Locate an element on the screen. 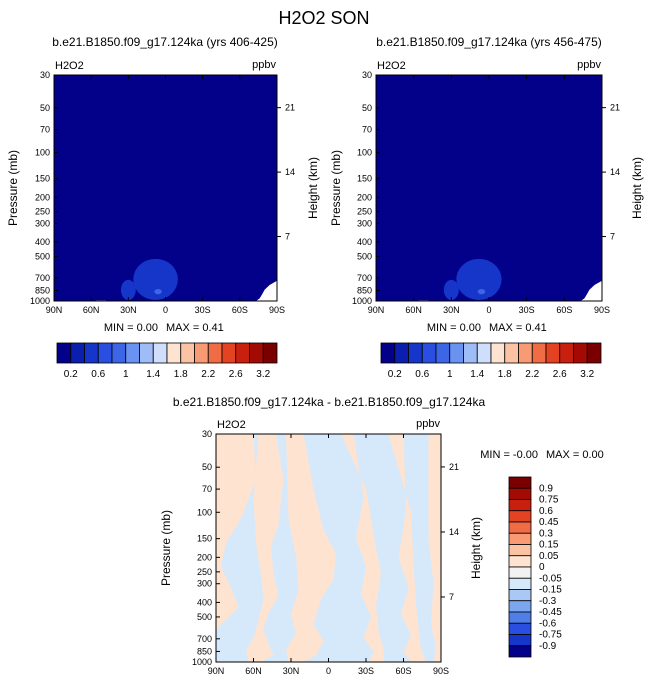 The image size is (648, 686). colorbar-label: 0.75 is located at coordinates (549, 500).